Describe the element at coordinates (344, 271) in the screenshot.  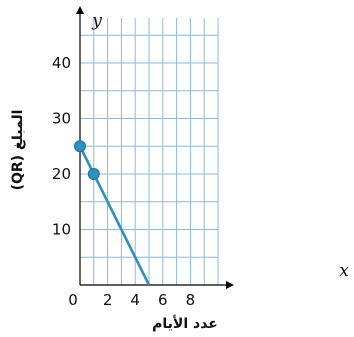
I see `x-axis-name: x` at that location.